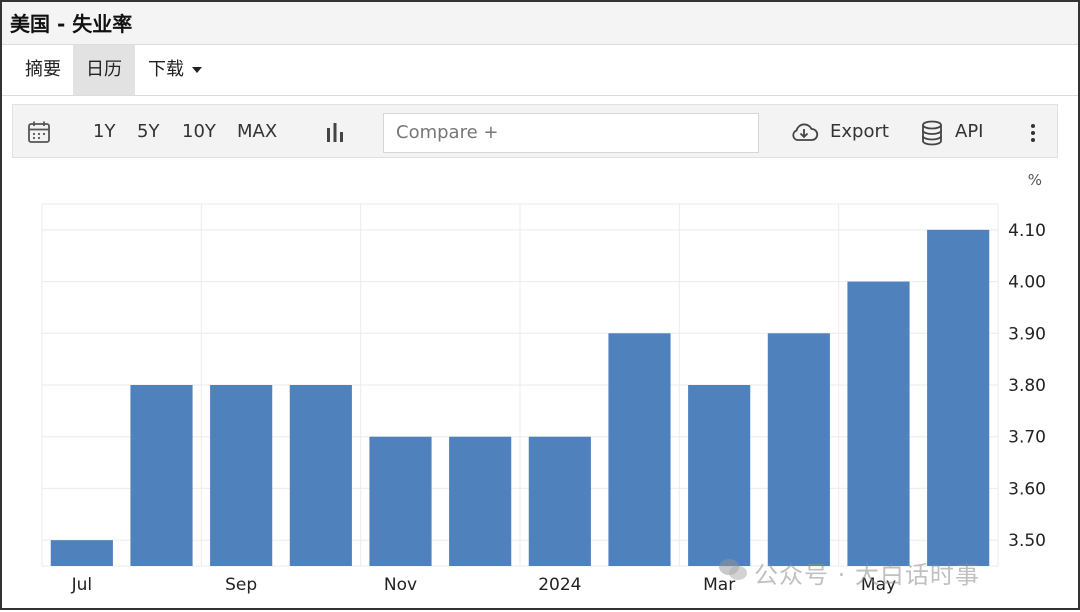  I want to click on calendar-icon, so click(39, 132).